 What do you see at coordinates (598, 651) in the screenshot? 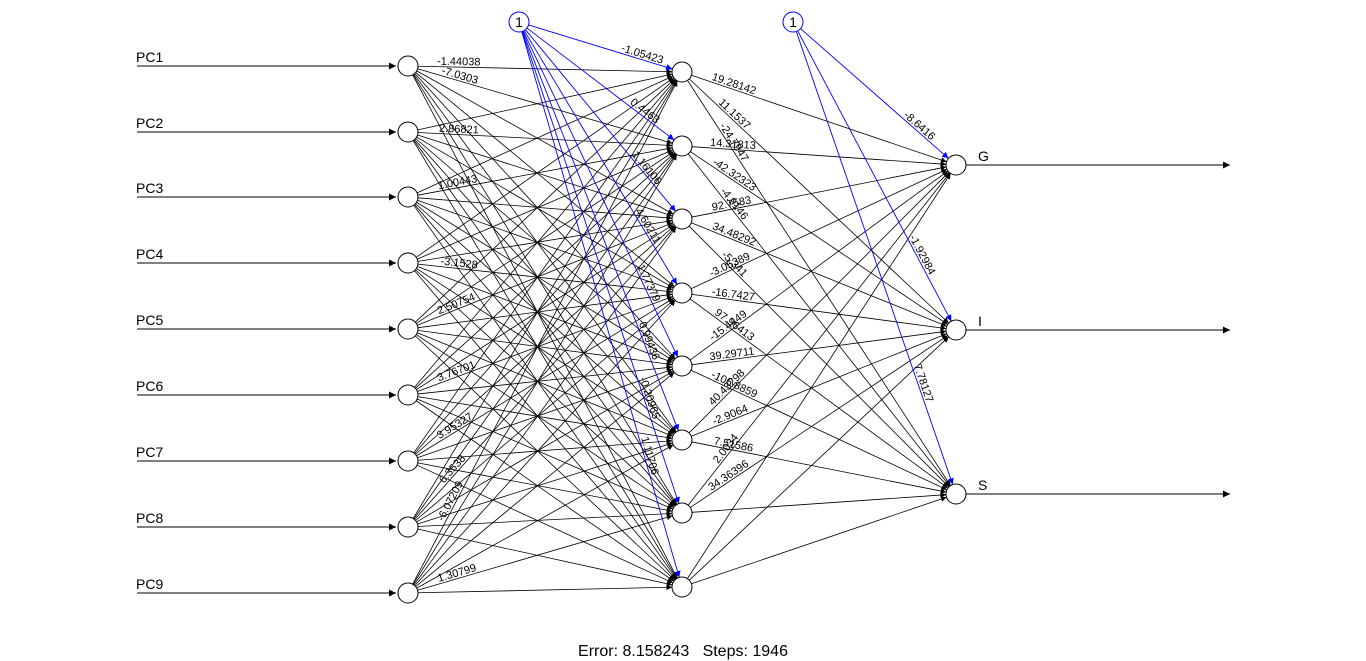
I see `error-label: Error:` at bounding box center [598, 651].